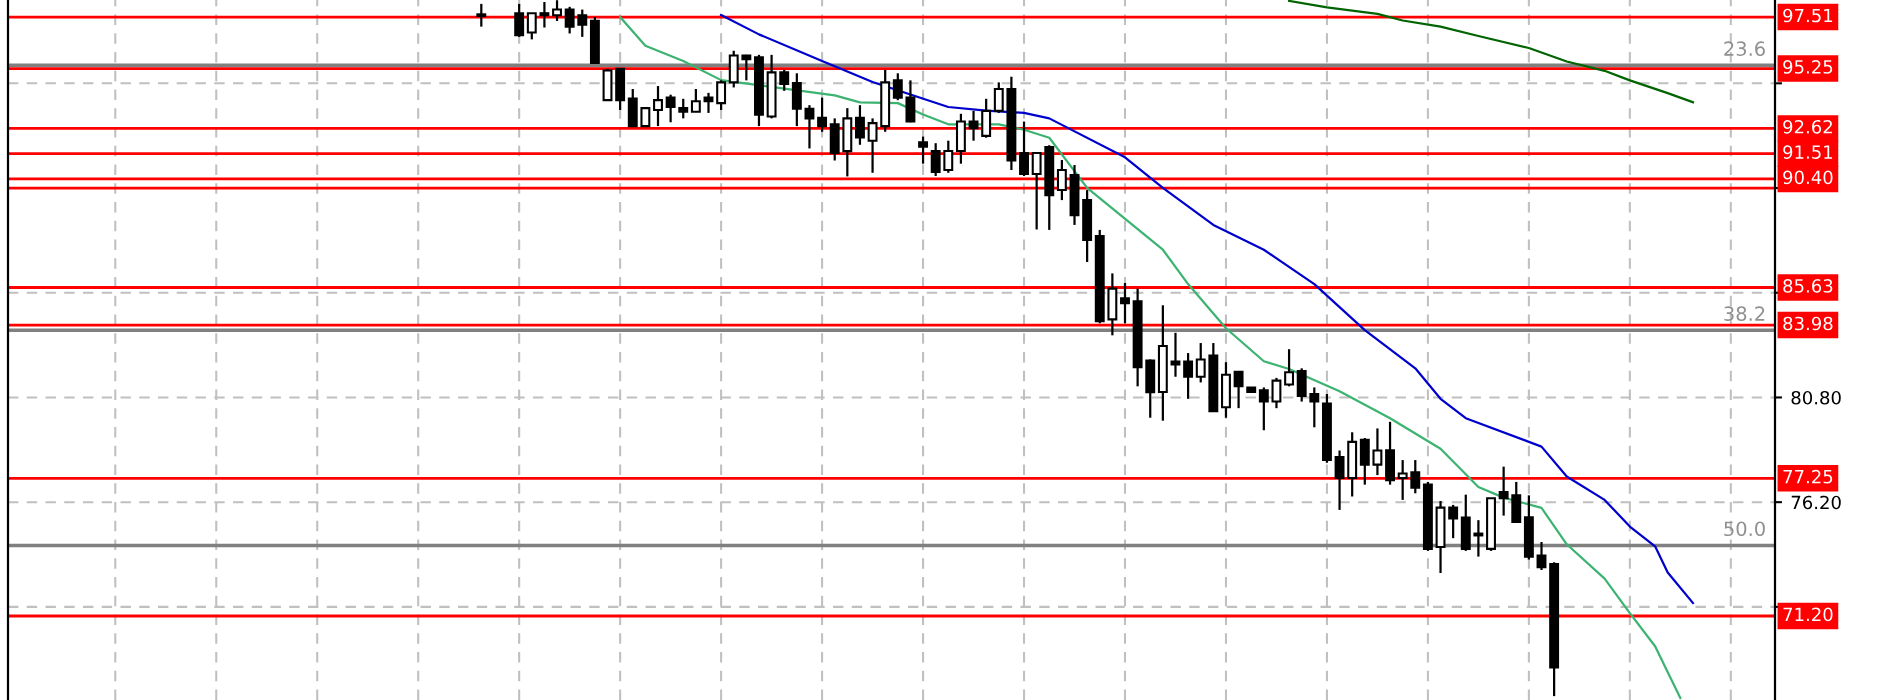  I want to click on line-series, so click(1491, 52).